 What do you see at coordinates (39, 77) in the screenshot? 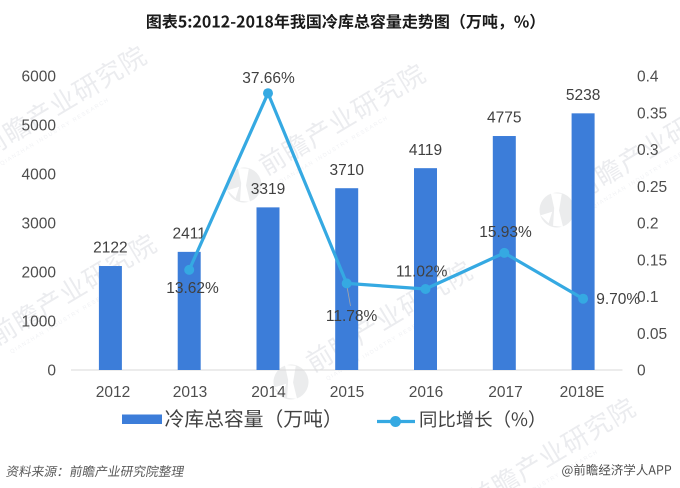
I see `svg-text: 6000` at bounding box center [39, 77].